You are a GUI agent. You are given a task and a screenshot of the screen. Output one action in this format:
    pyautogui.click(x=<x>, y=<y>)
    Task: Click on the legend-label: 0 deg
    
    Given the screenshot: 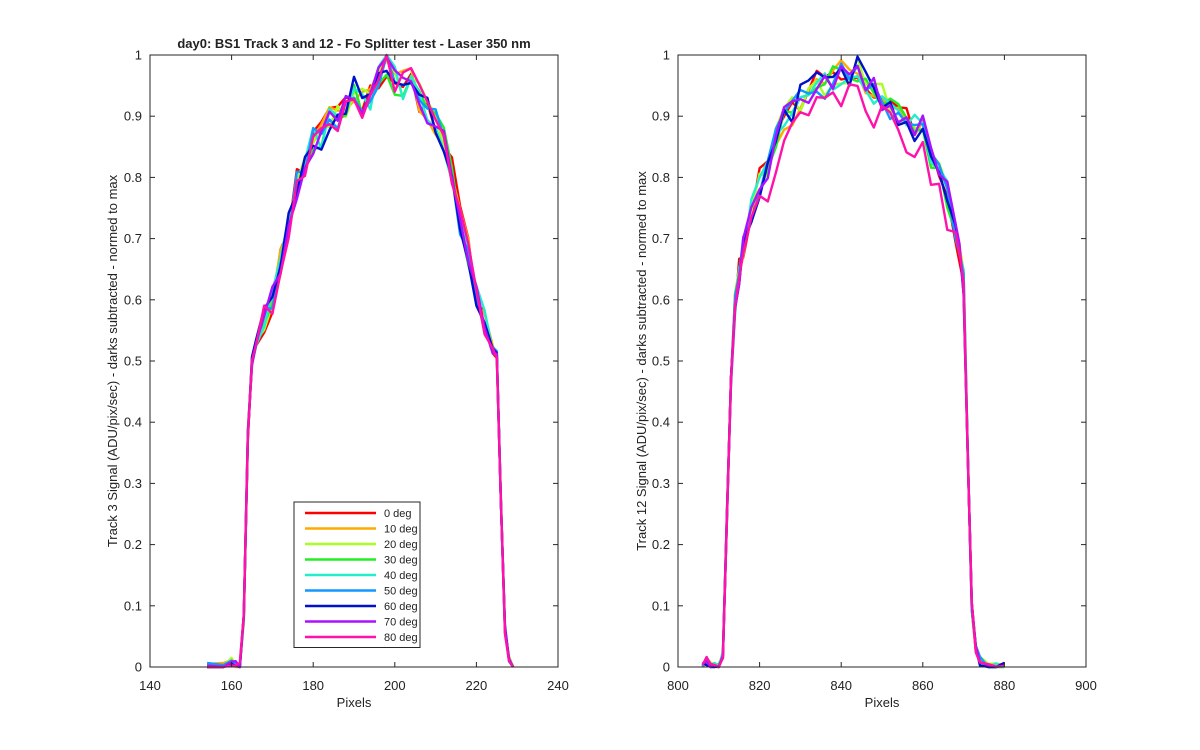 What is the action you would take?
    pyautogui.click(x=398, y=514)
    